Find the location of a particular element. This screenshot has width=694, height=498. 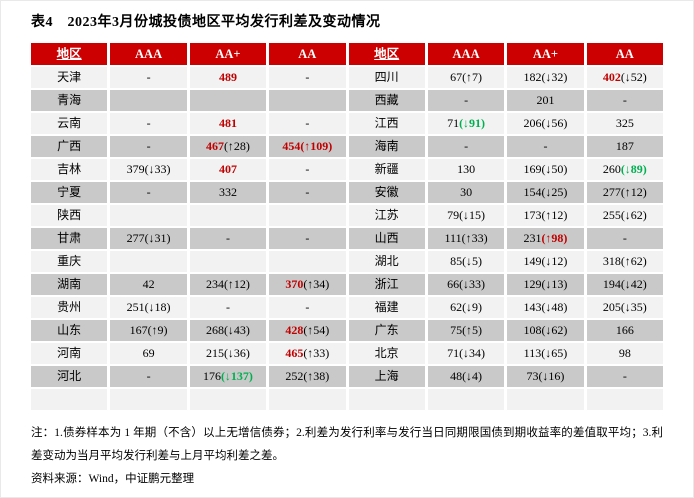

header-cell-2: AA+ is located at coordinates (228, 54).